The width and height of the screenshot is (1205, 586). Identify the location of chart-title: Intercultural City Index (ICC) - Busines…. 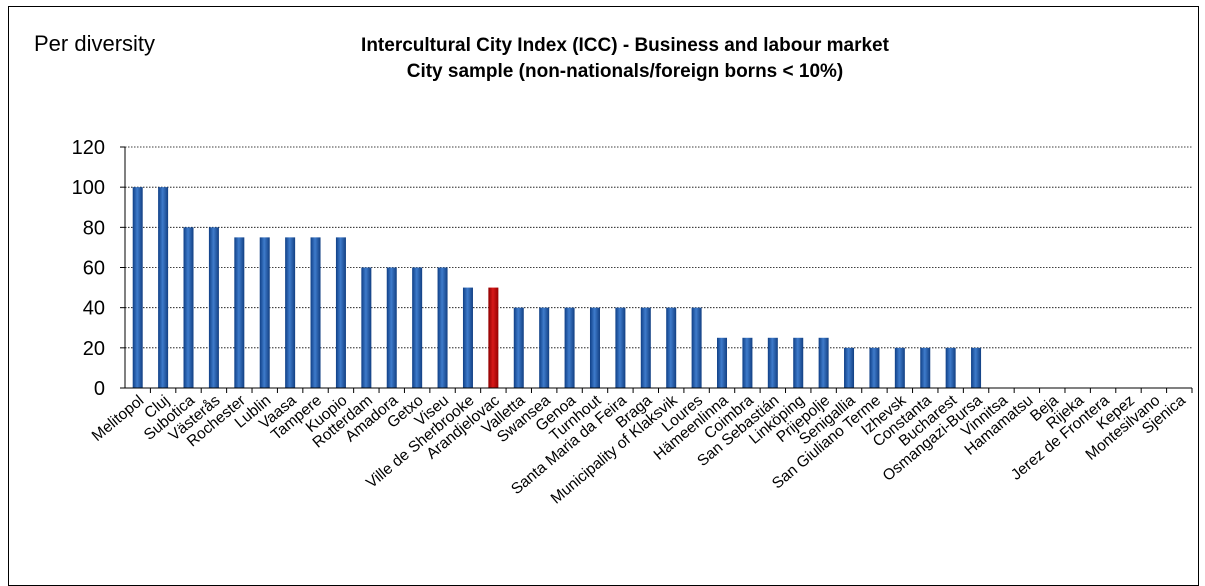
(625, 59).